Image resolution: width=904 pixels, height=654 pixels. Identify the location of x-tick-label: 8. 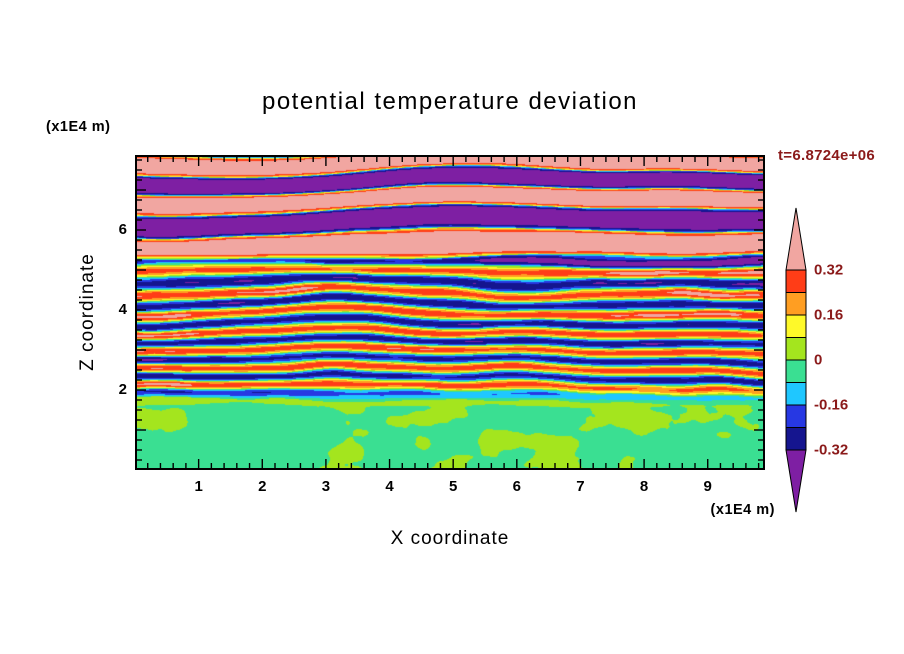
(644, 486).